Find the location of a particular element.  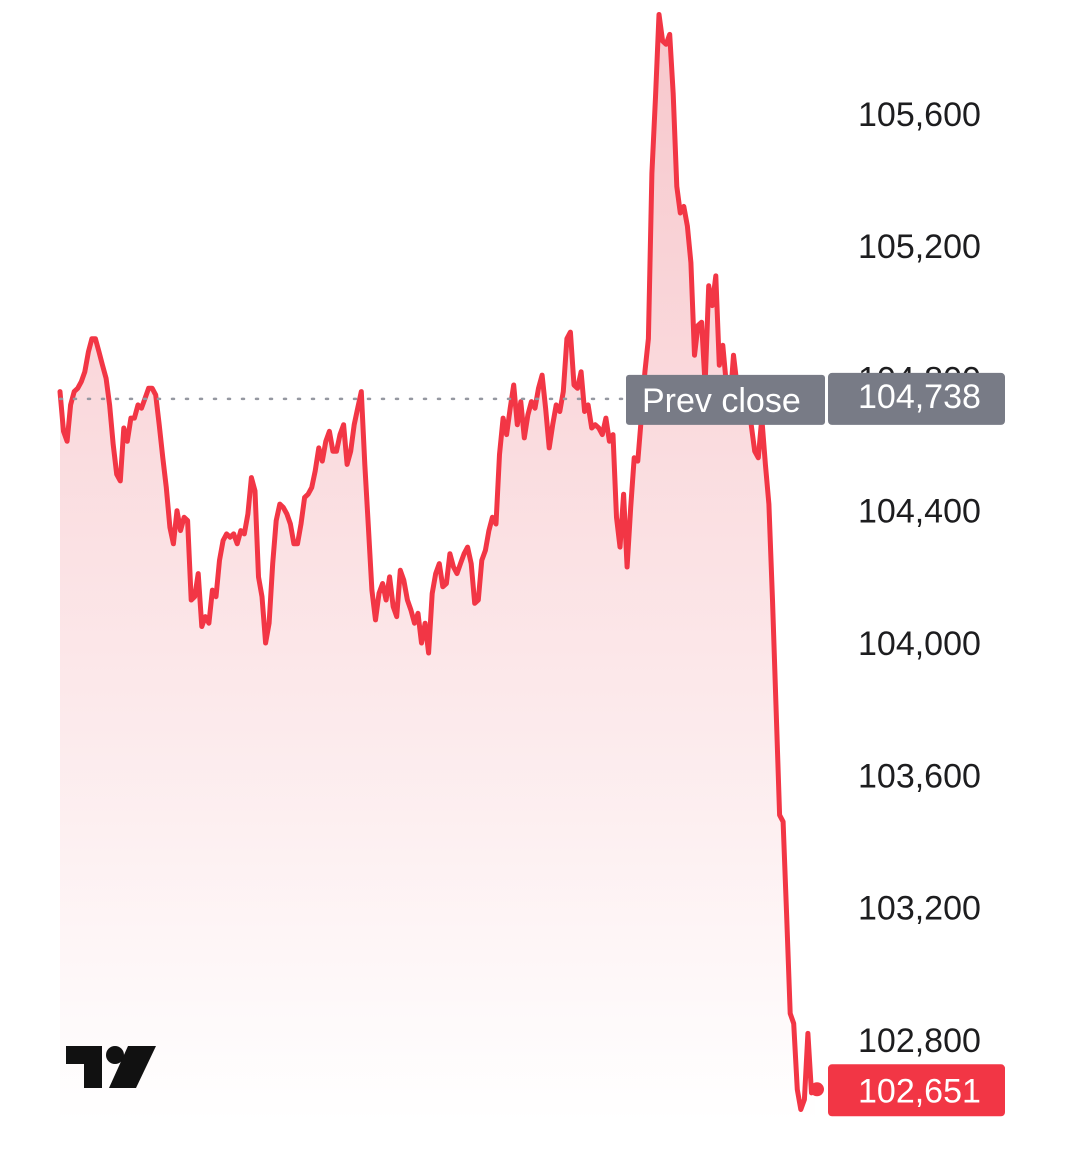

prev-close-value: 104,738 is located at coordinates (919, 397).